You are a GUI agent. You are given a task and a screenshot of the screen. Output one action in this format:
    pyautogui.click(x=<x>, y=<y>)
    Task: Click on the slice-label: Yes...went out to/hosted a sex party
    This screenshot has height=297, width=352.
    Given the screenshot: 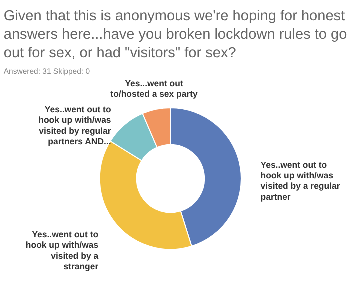 What is the action you would take?
    pyautogui.click(x=154, y=89)
    